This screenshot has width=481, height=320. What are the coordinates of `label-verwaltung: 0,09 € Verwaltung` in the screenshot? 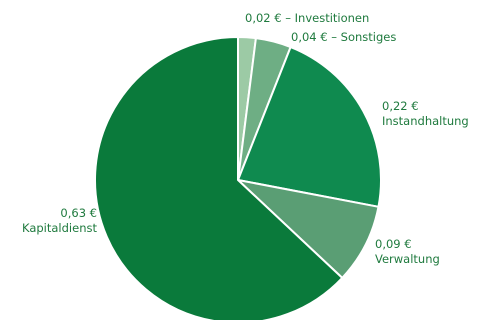 It's located at (407, 252).